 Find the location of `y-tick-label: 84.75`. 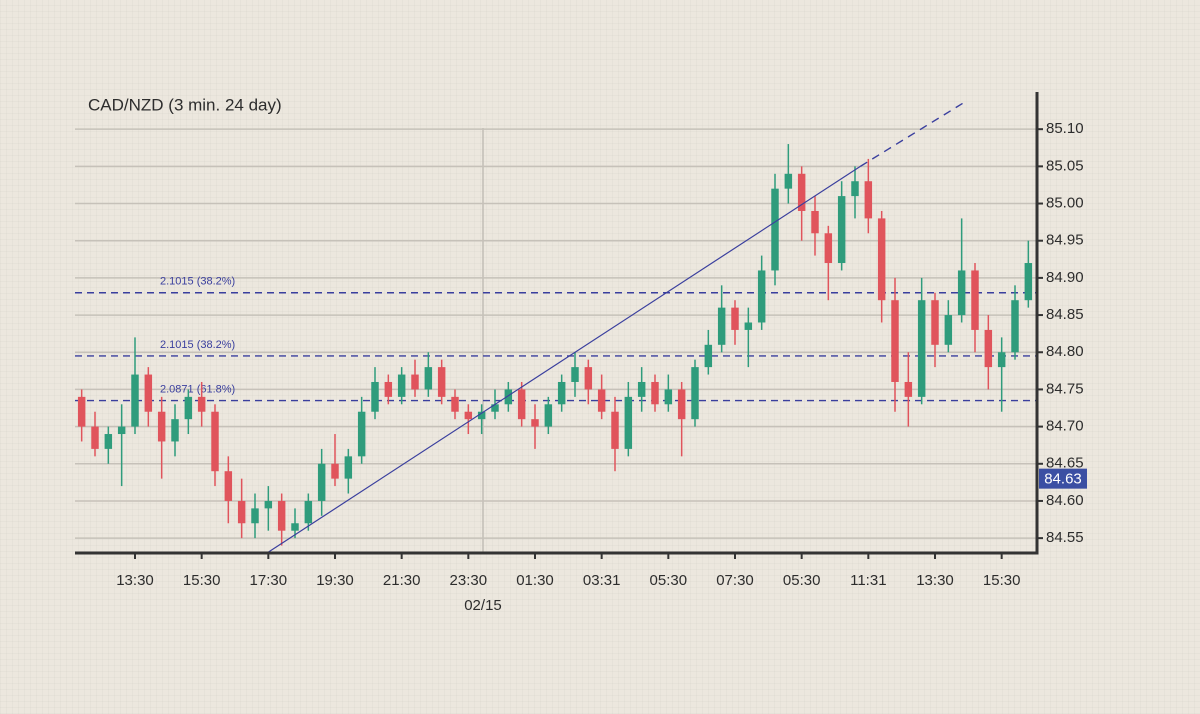

y-tick-label: 84.75 is located at coordinates (1065, 388).